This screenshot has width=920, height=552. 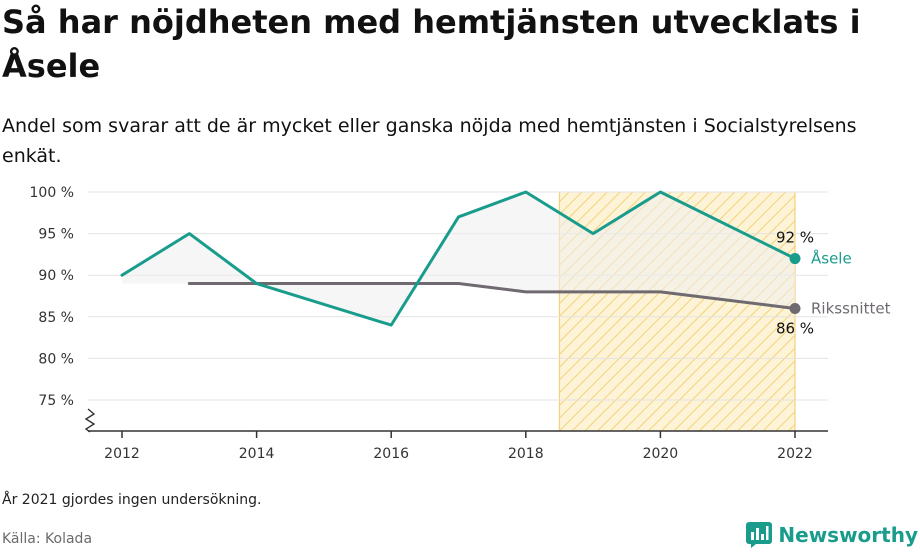 What do you see at coordinates (56, 235) in the screenshot?
I see `y-tick-label: 95 %` at bounding box center [56, 235].